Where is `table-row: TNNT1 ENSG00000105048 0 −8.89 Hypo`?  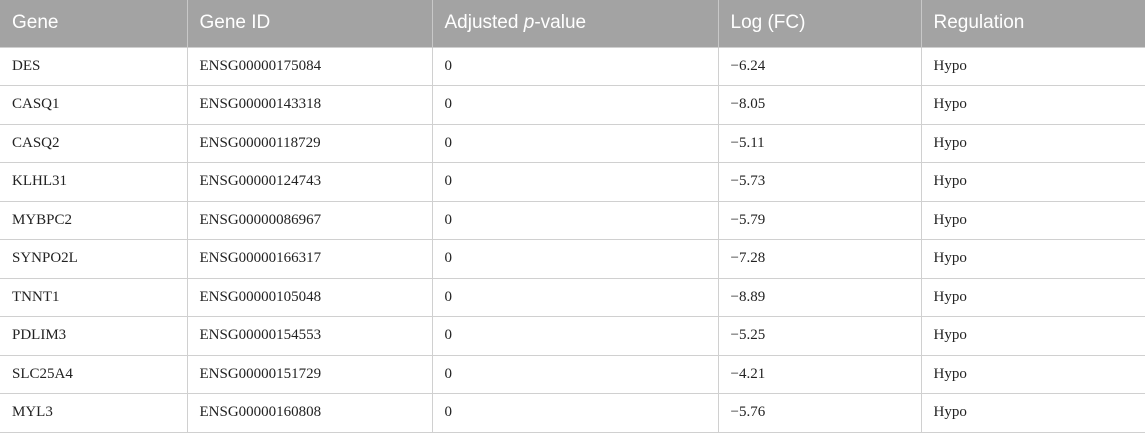 table-row: TNNT1 ENSG00000105048 0 −8.89 Hypo is located at coordinates (572, 297).